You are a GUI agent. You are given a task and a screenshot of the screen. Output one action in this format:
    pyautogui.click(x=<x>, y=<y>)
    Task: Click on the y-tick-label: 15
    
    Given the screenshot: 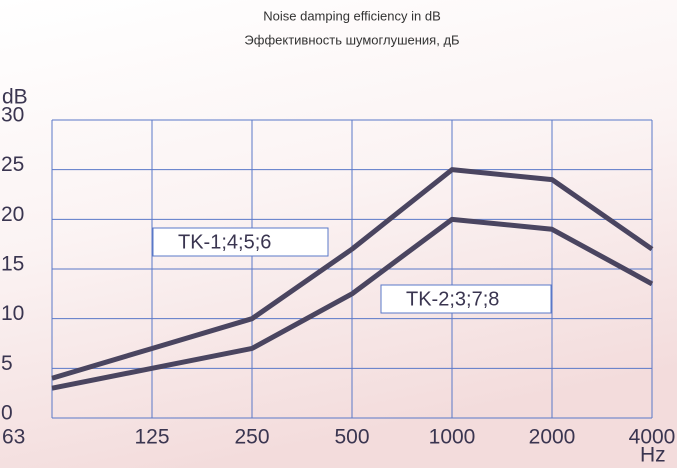 What is the action you would take?
    pyautogui.click(x=12, y=264)
    